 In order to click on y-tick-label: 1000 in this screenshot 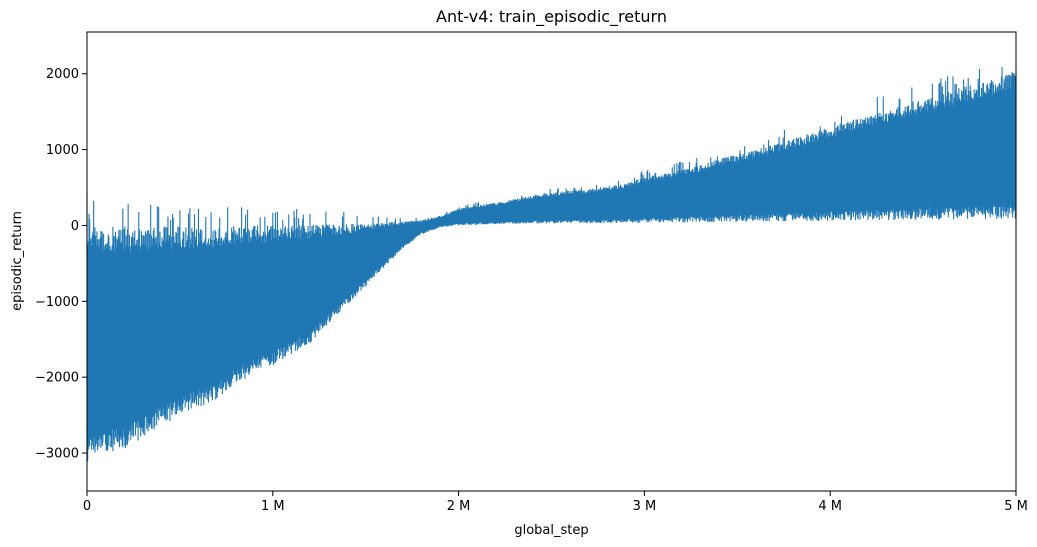, I will do `click(62, 150)`.